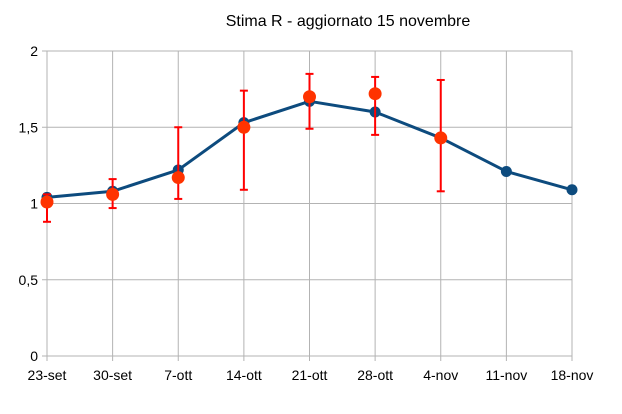 The image size is (622, 414). I want to click on y-tick-label-0: 0, so click(34, 356).